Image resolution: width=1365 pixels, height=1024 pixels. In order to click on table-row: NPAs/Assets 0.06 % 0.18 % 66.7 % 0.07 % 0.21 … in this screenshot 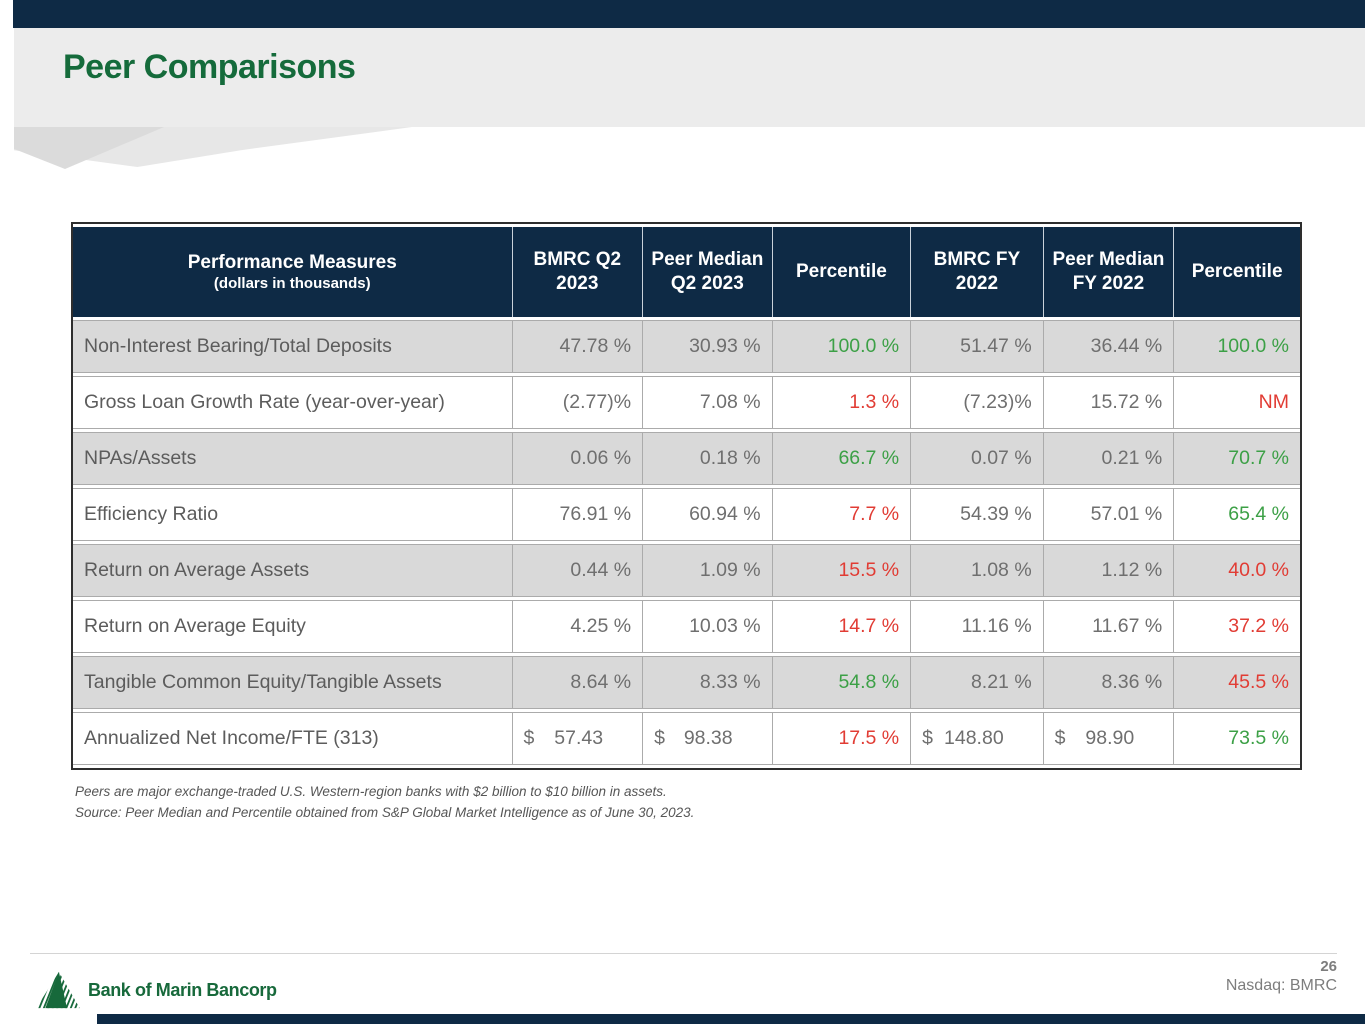, I will do `click(686, 458)`.